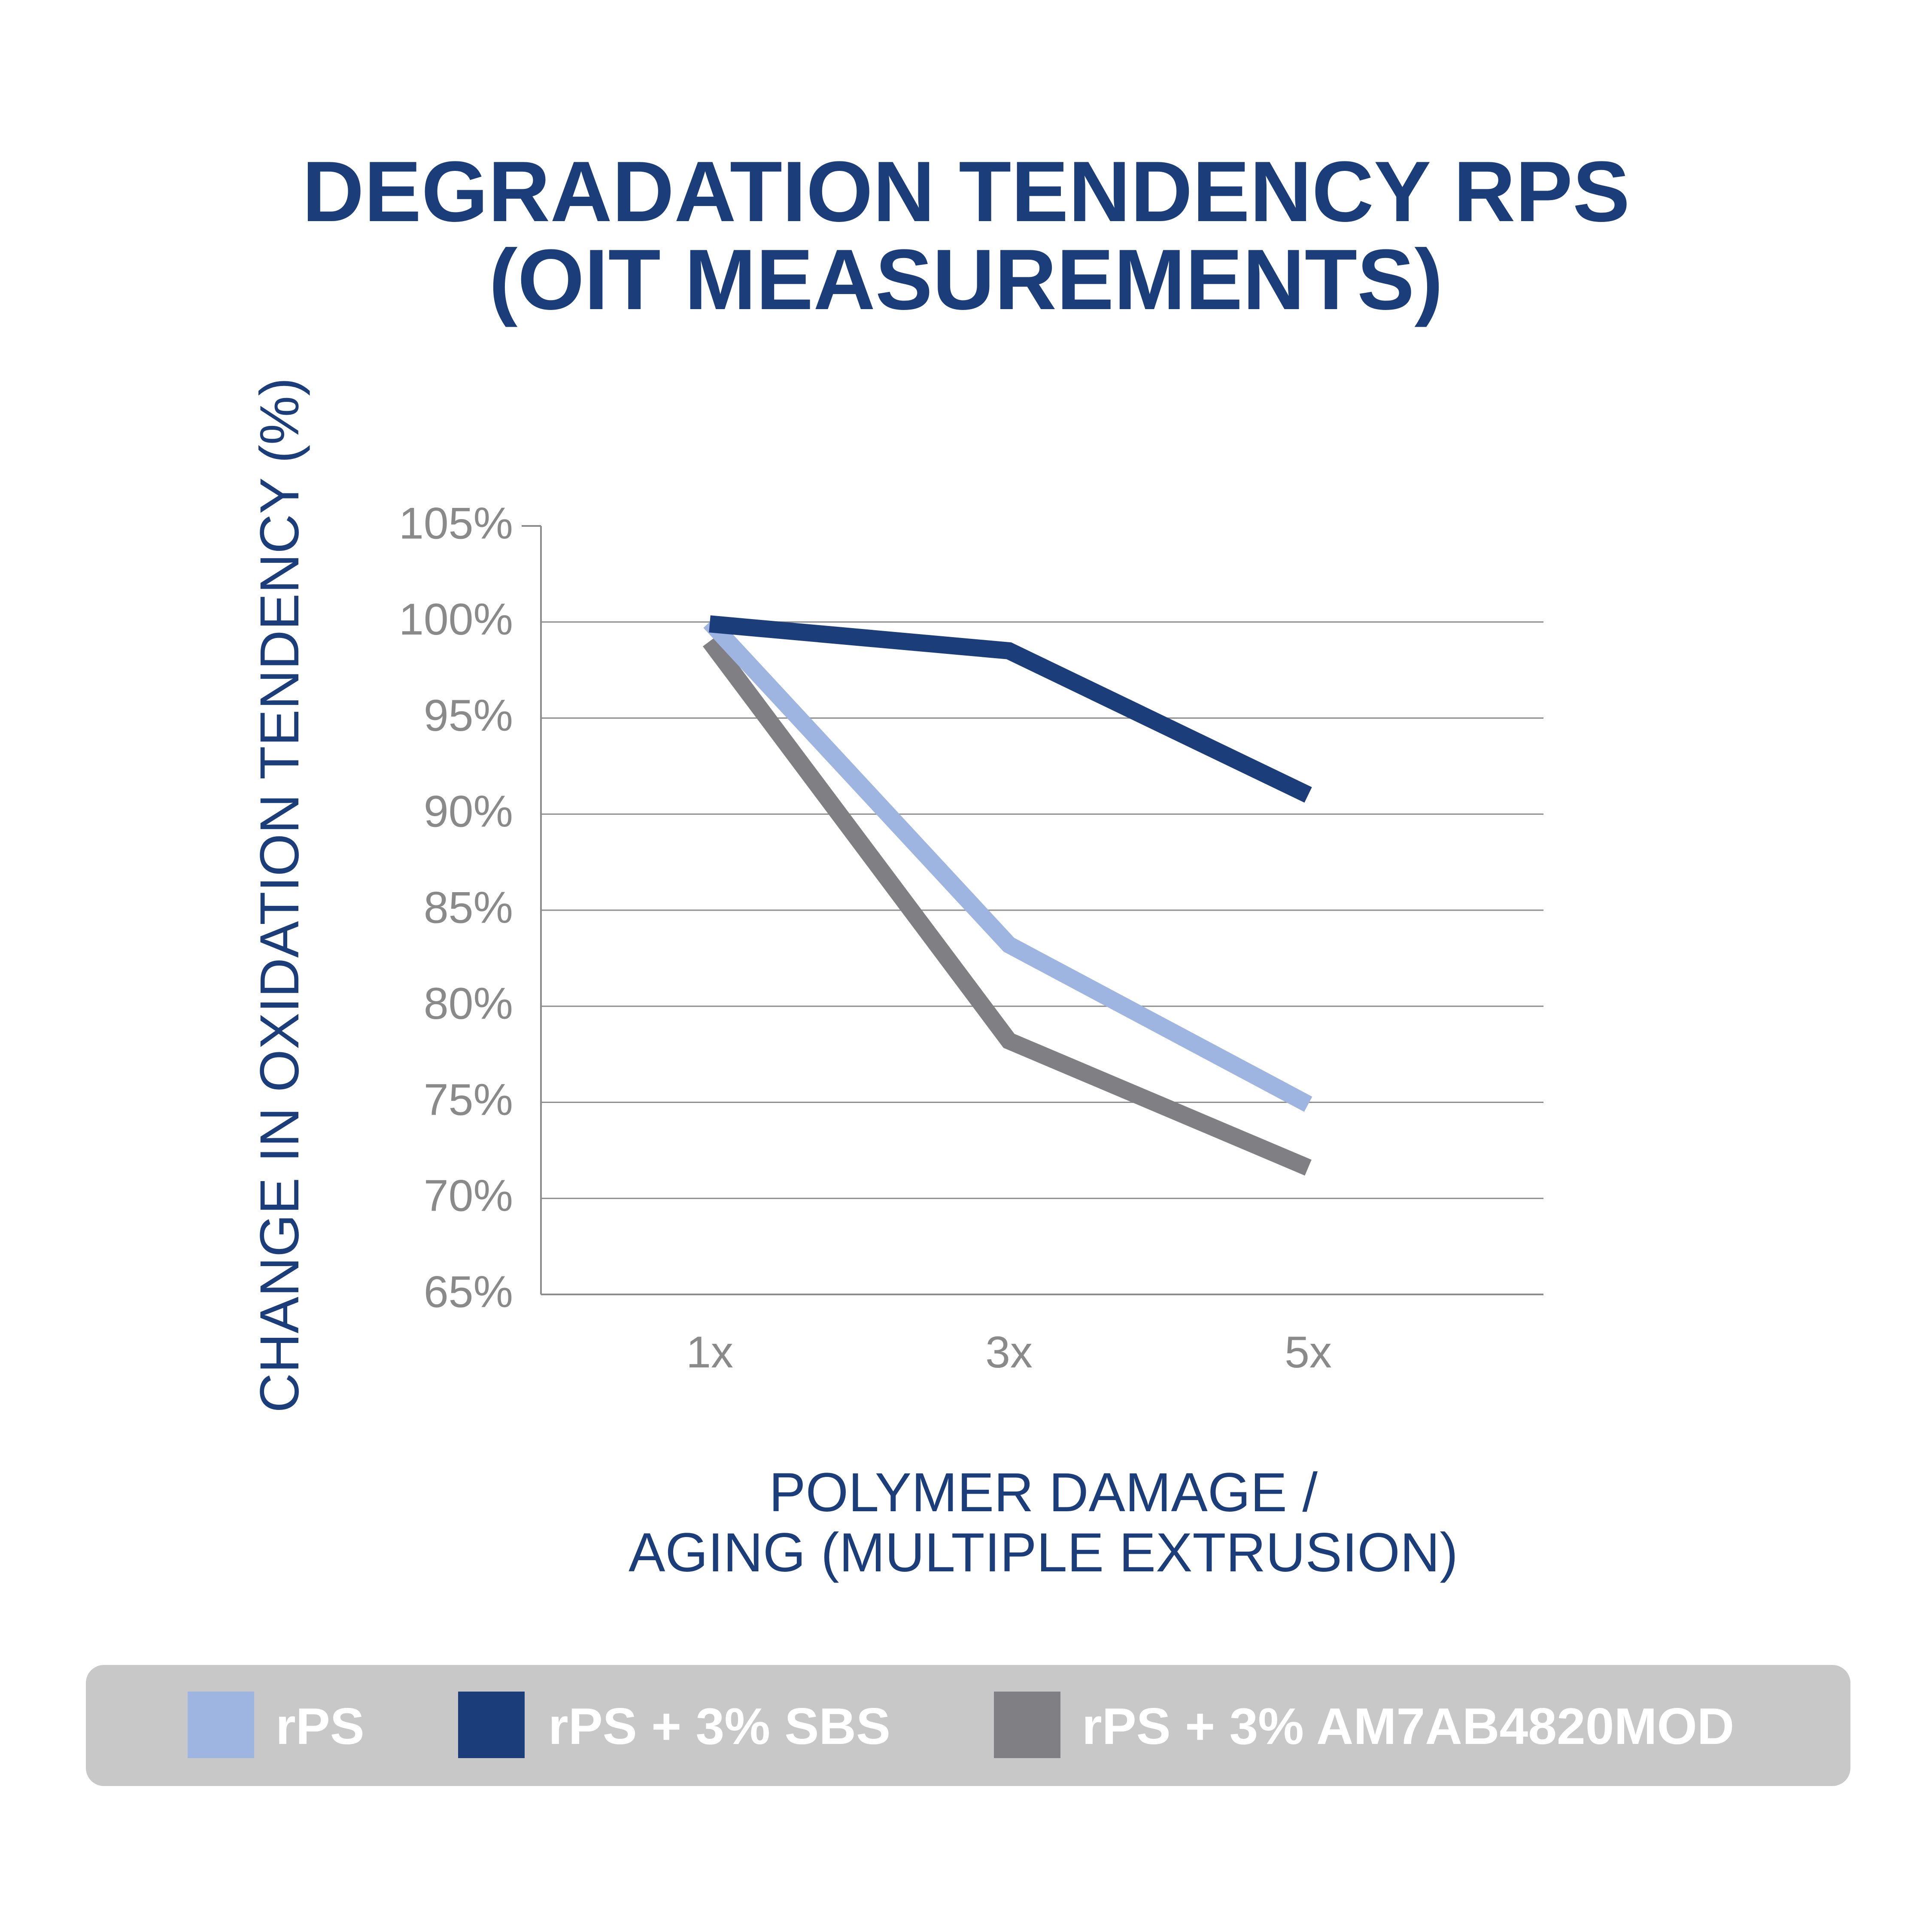 This screenshot has width=1932, height=1932. Describe the element at coordinates (1308, 1352) in the screenshot. I see `x-tick-label-5x: 5x` at that location.